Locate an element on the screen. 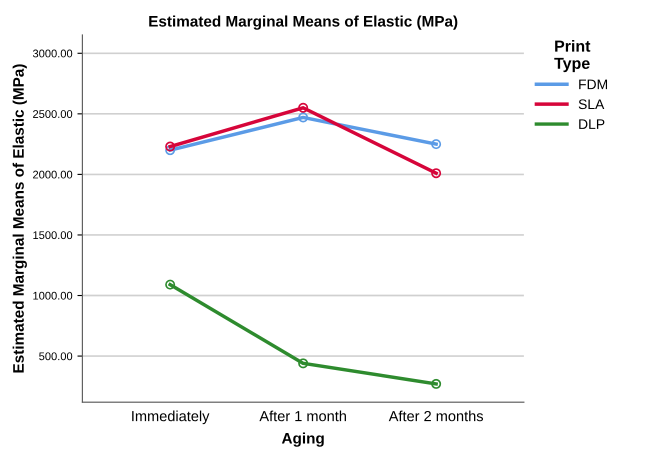  x-tick-label: Immediately is located at coordinates (171, 417).